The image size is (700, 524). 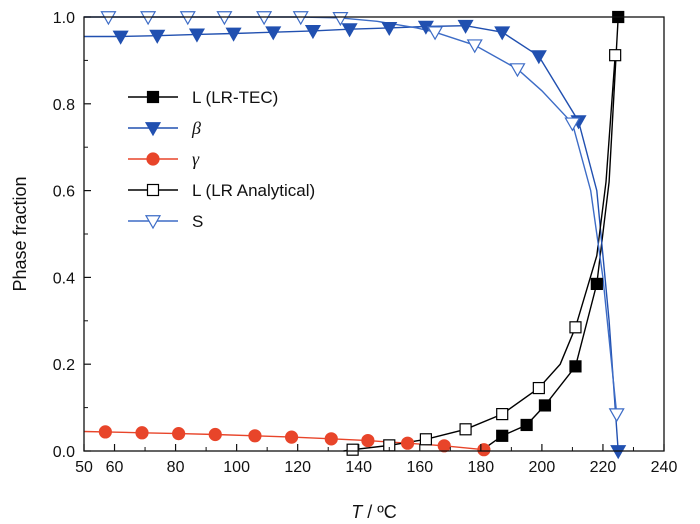 What do you see at coordinates (221, 159) in the screenshot?
I see `legend: L (LR-TEC) βγ L (LR Analytical) S` at bounding box center [221, 159].